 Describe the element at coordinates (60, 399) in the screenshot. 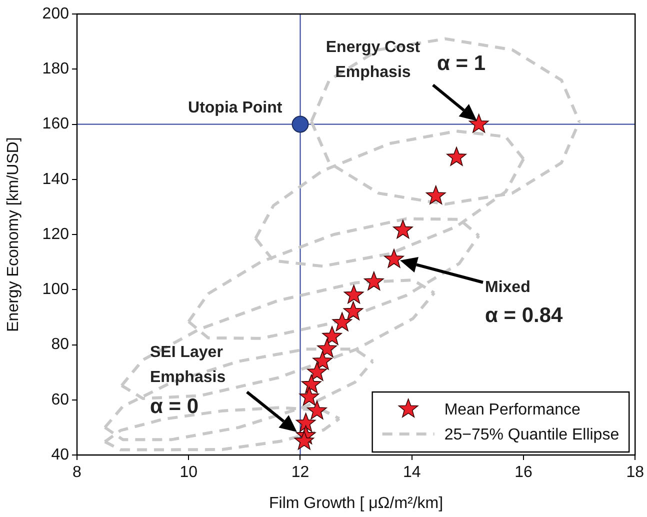

I see `y-tick-label: 60` at that location.